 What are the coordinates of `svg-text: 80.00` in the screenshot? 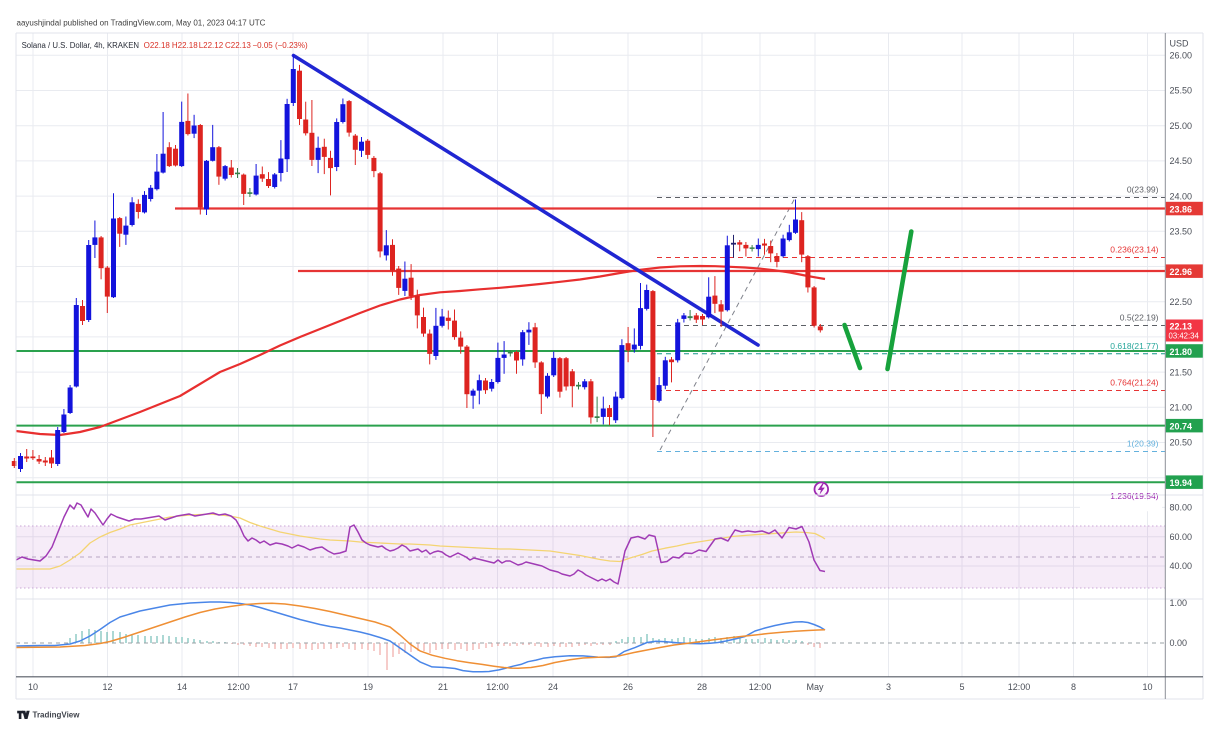 It's located at (1181, 508).